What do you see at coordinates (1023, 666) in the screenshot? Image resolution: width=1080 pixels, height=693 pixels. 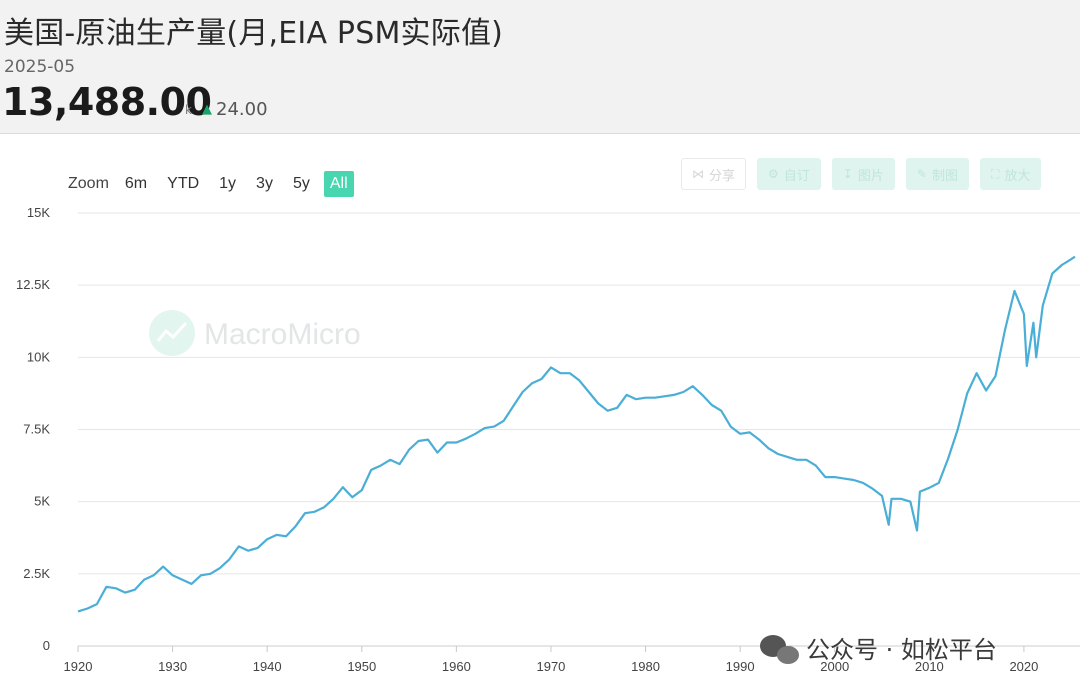 I see `x-tick-label: 2020` at bounding box center [1023, 666].